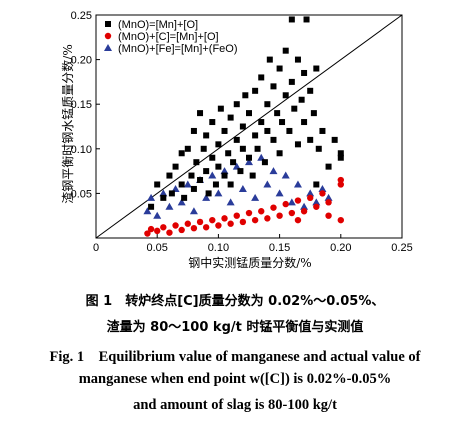 The width and height of the screenshot is (470, 435). Describe the element at coordinates (81, 61) in the screenshot. I see `y-tick-label: 0.20` at that location.